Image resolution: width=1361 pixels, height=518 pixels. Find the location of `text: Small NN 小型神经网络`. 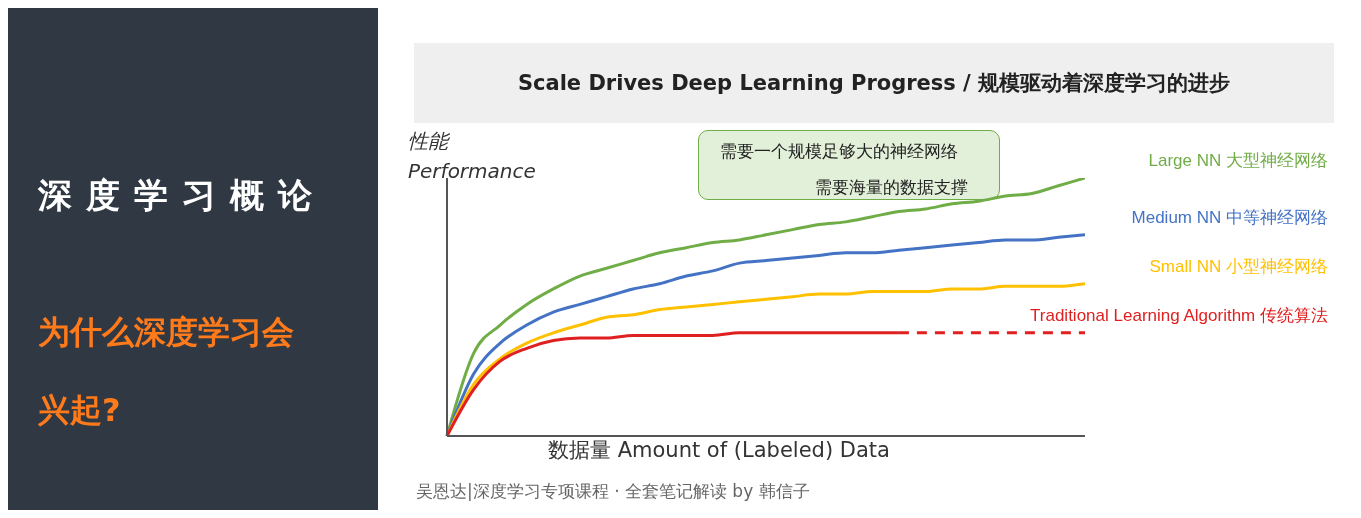

text: Small NN 小型神经网络 is located at coordinates (1238, 266).